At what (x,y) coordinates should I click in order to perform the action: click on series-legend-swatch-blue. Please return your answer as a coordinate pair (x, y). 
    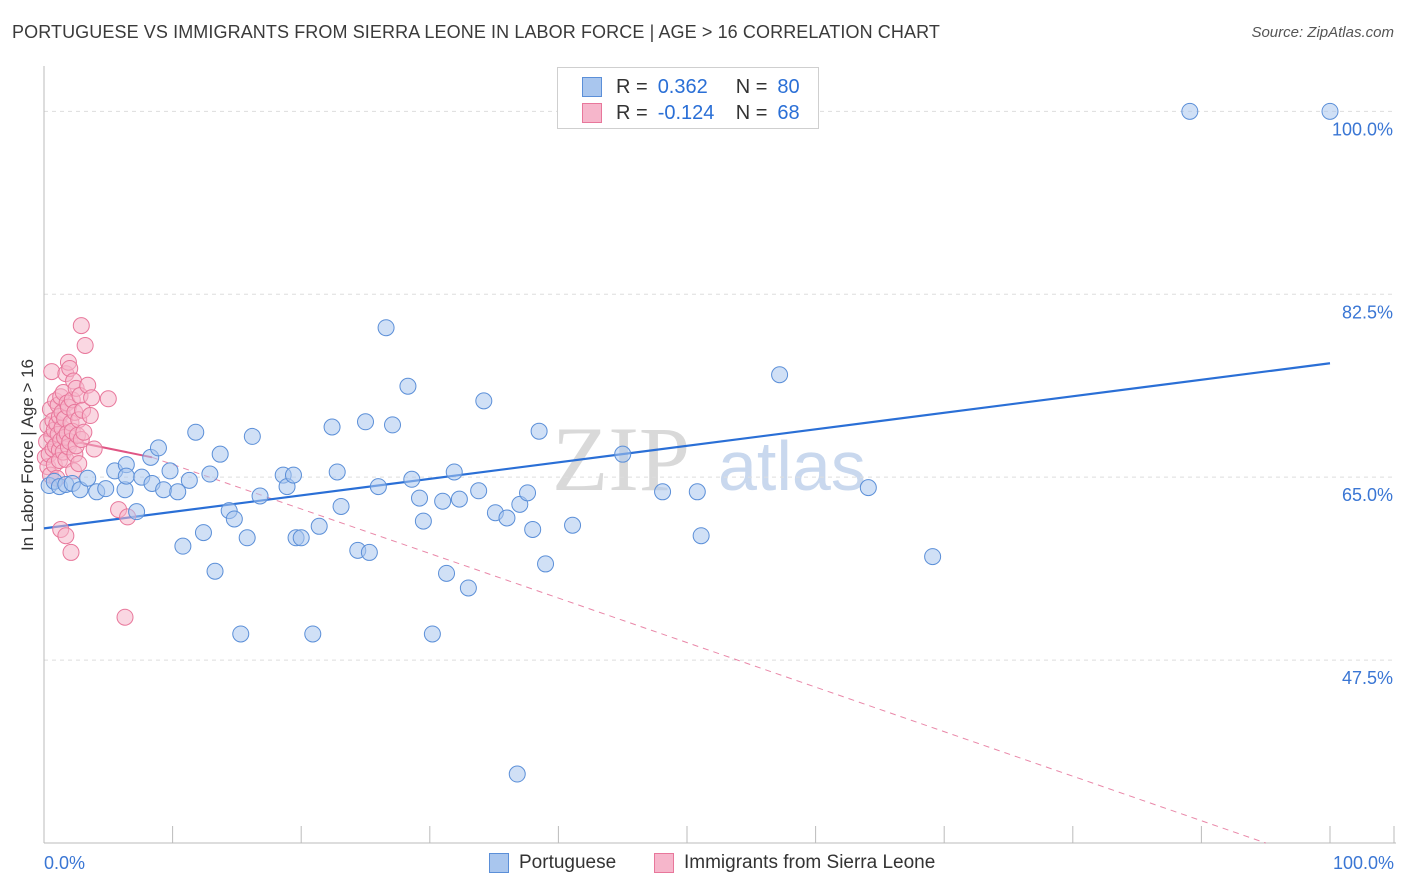
    Looking at the image, I should click on (499, 863).